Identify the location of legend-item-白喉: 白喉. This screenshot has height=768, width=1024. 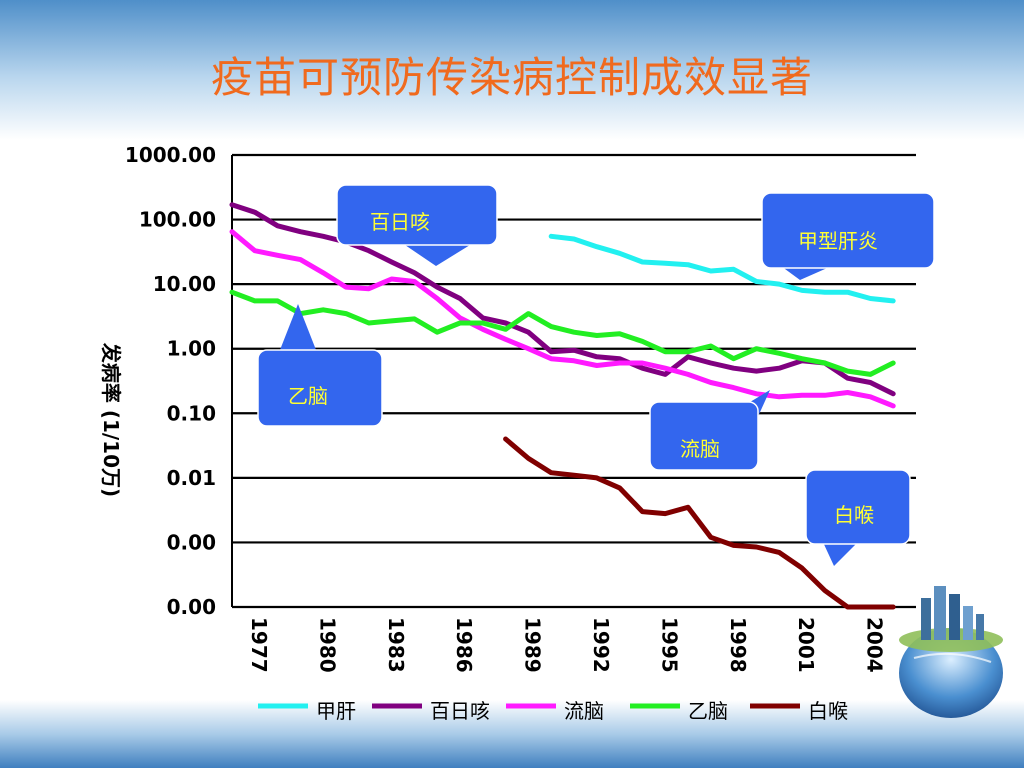
(799, 711).